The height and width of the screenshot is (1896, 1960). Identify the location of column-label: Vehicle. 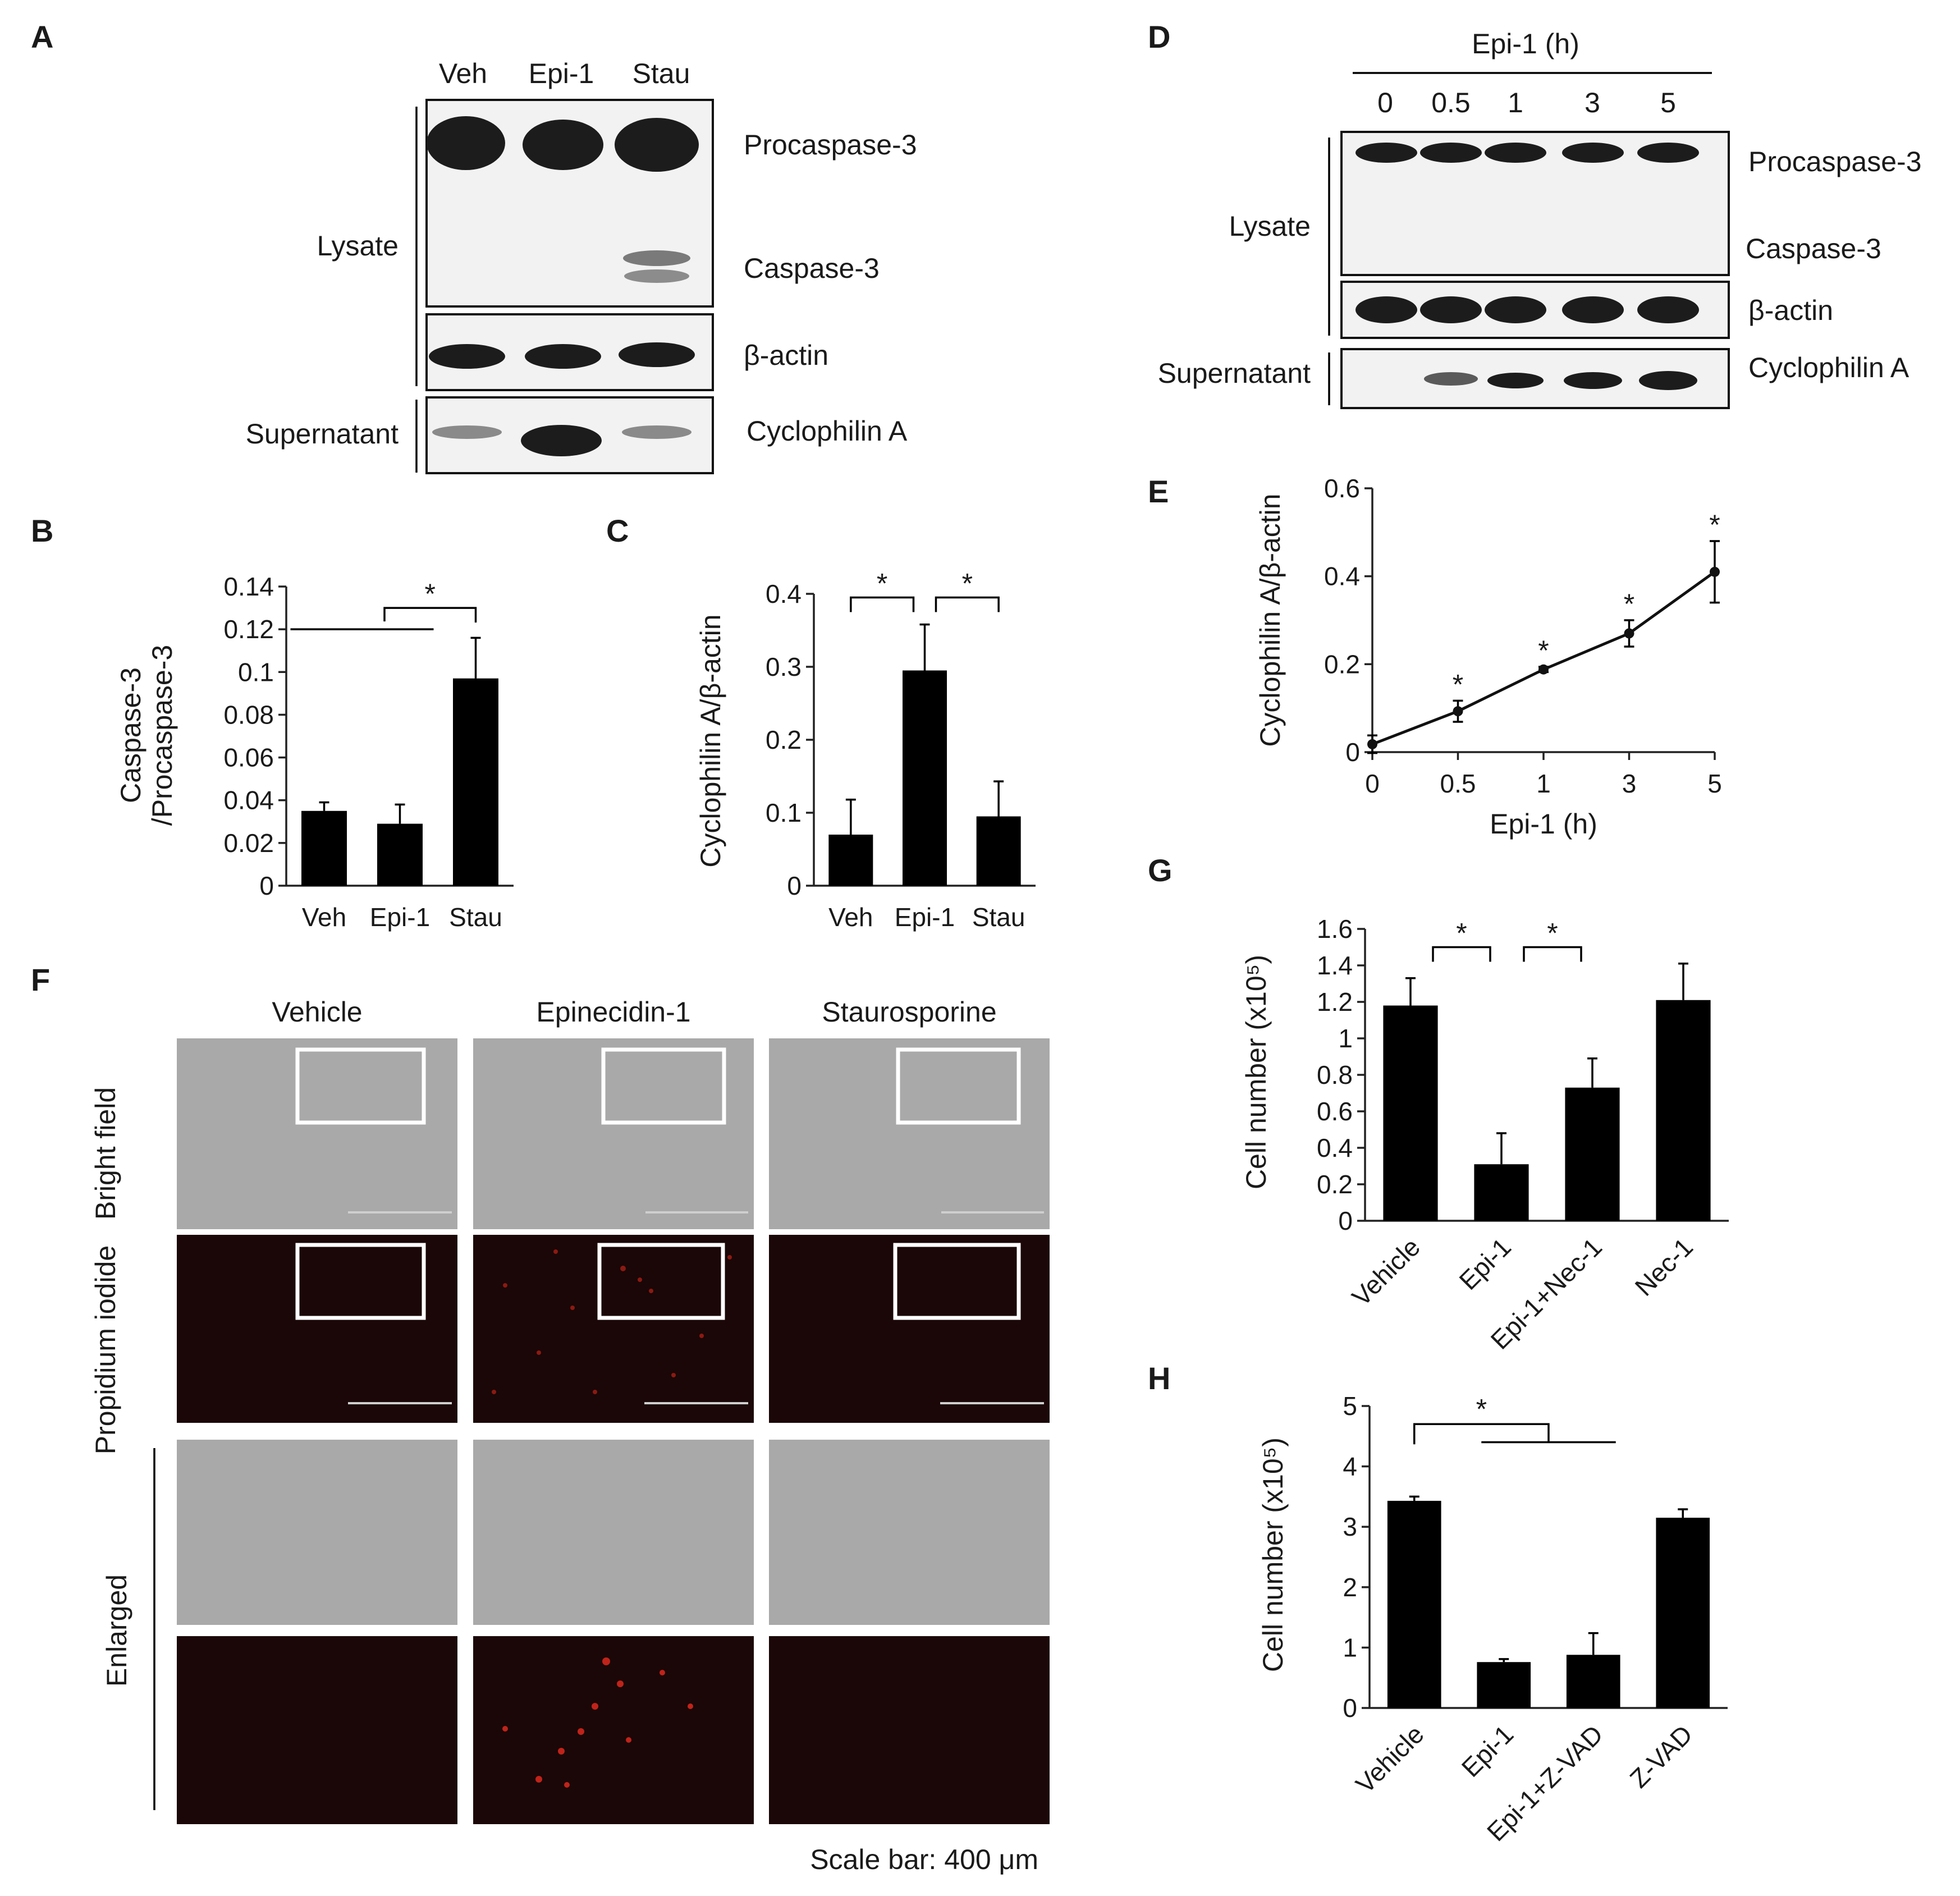
(317, 1012).